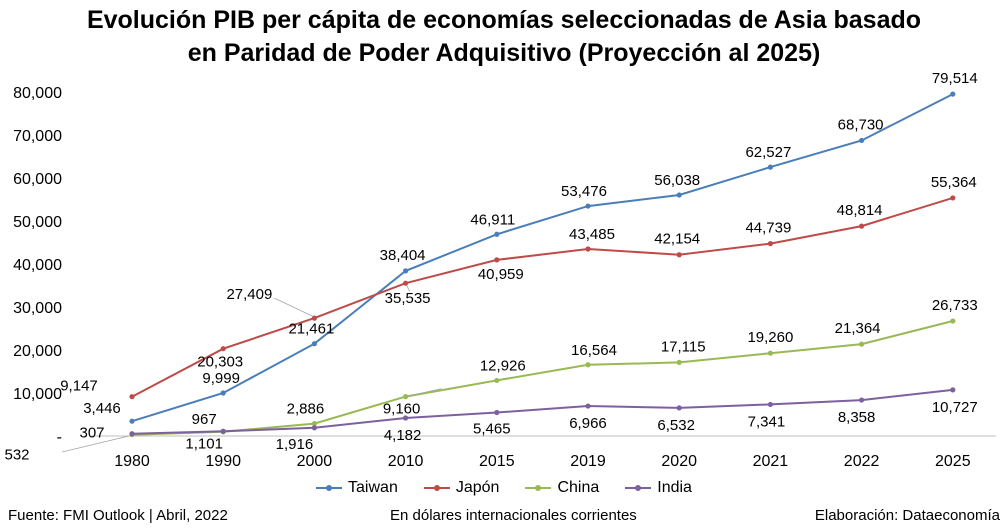  I want to click on data-label-india: 8,358, so click(857, 417).